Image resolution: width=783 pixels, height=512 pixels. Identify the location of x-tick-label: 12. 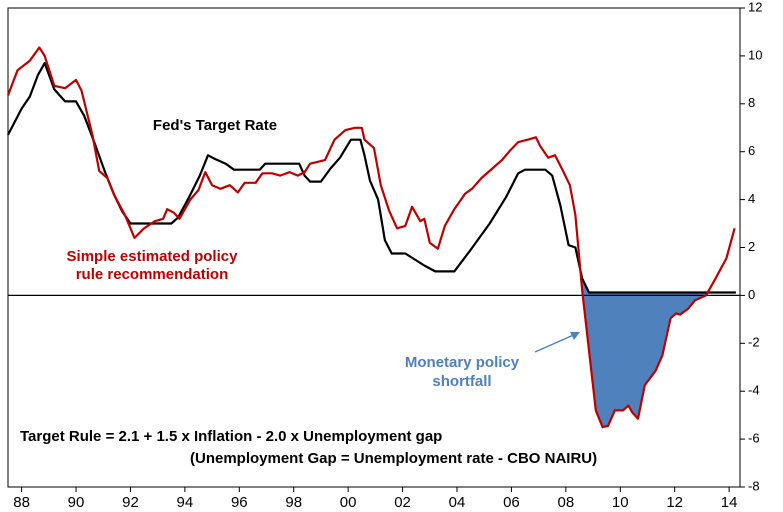
(674, 502).